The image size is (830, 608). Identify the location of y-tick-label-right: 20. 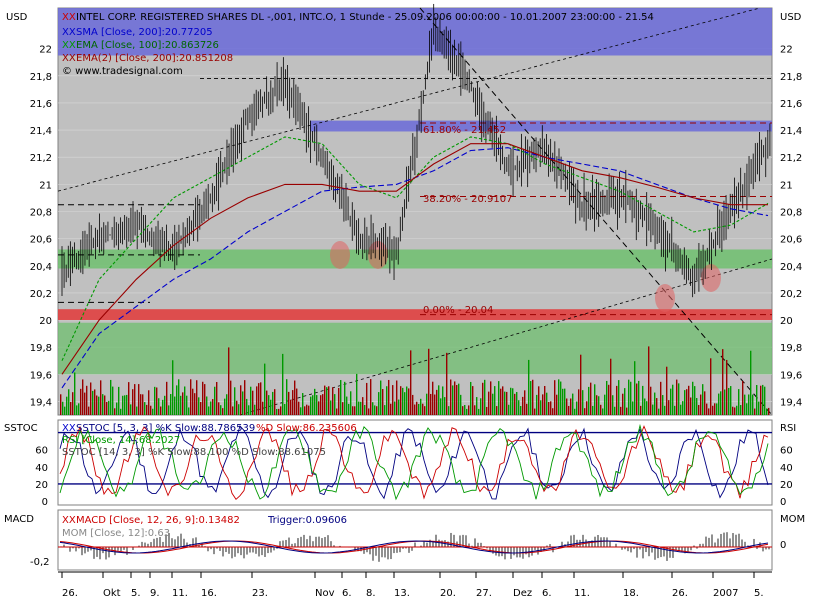
(786, 321).